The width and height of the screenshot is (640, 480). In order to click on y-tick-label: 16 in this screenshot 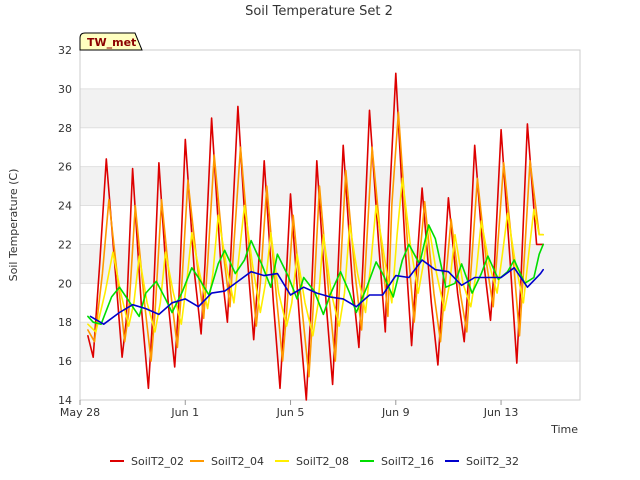, I will do `click(65, 361)`.